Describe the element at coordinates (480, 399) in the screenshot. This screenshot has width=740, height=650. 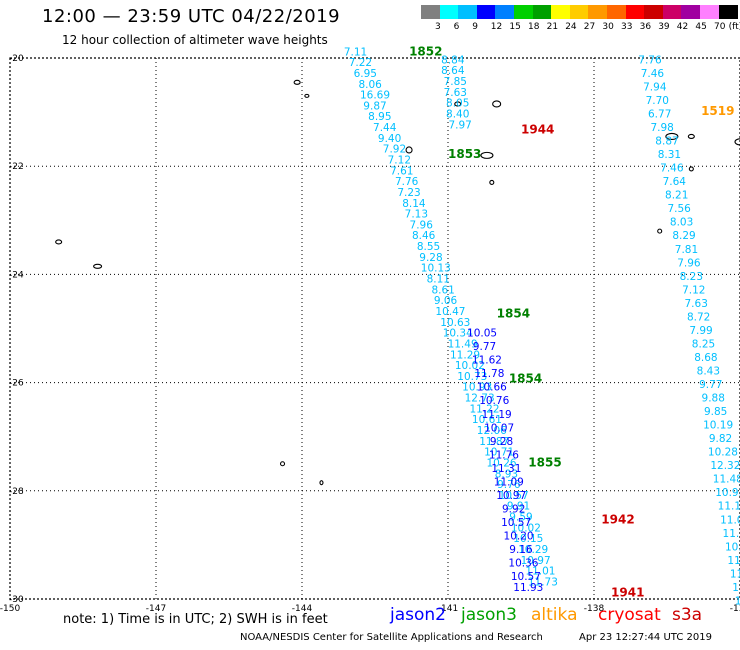
I see `wave-height-value: 12.73` at that location.